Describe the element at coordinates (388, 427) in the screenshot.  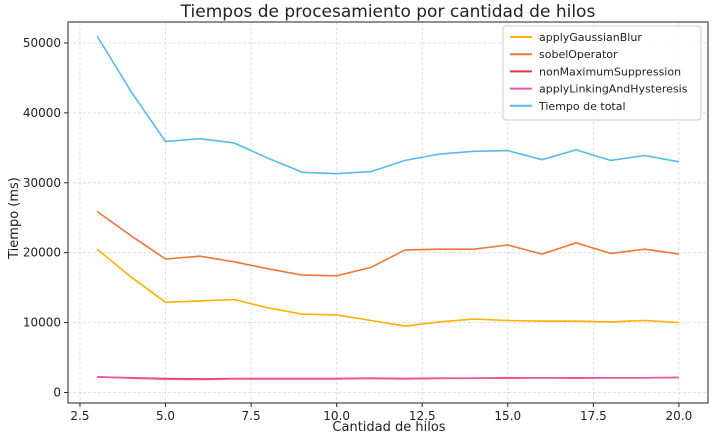
I see `x-axis-title: Cantidad de hilos` at that location.